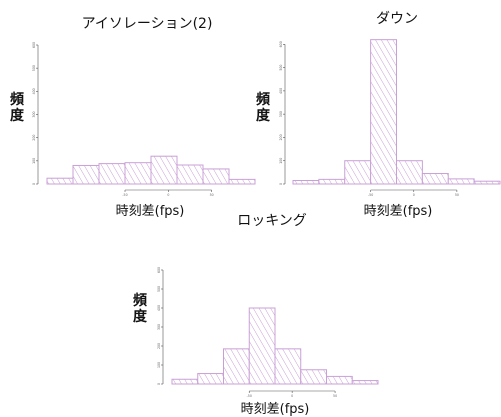 This screenshot has height=417, width=501. I want to click on chart-title: ロッキング, so click(272, 221).